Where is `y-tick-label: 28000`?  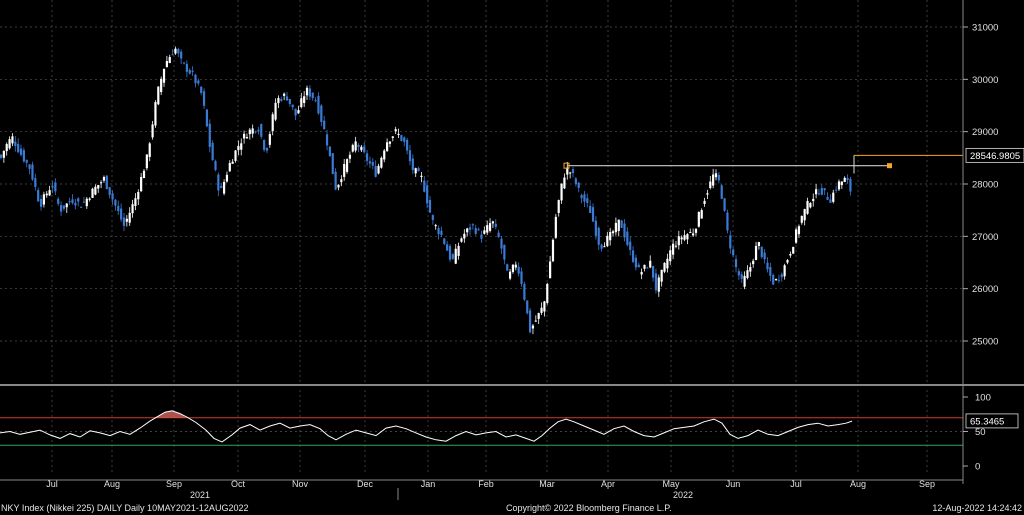
y-tick-label: 28000 is located at coordinates (985, 185).